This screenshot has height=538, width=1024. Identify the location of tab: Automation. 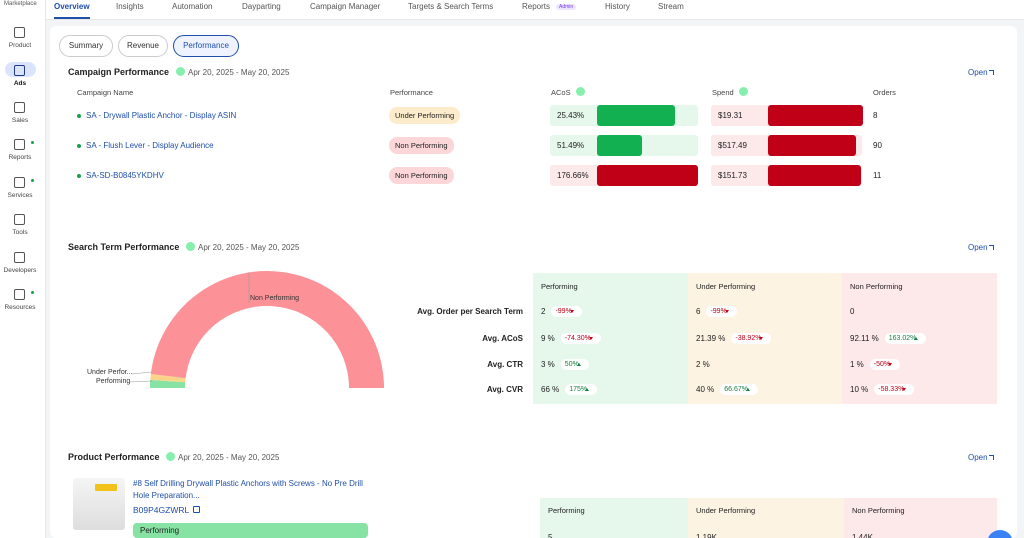
(192, 6).